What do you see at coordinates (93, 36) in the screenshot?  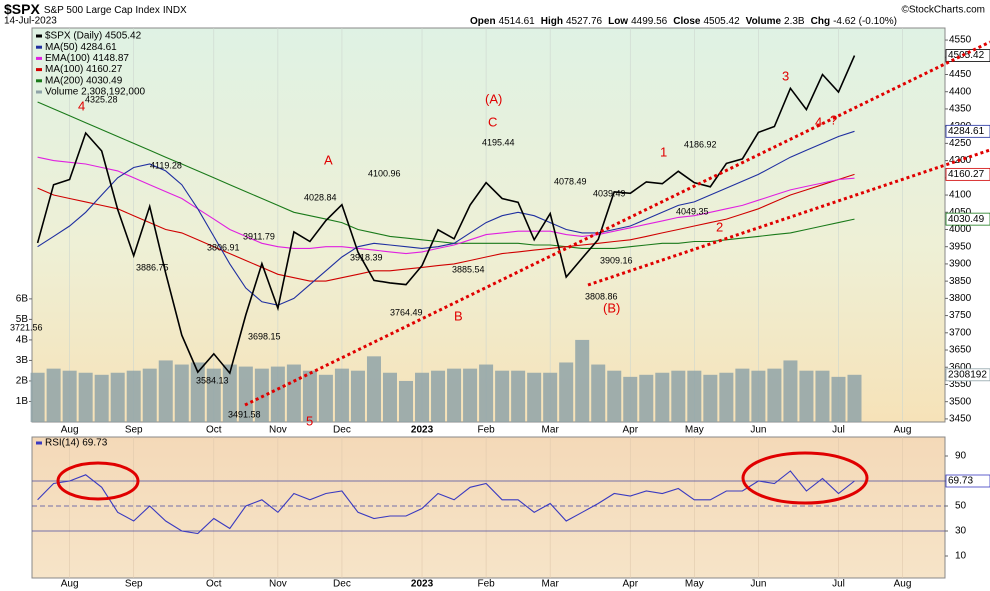 I see `legend-label: $SPX (Daily) 4505.42` at bounding box center [93, 36].